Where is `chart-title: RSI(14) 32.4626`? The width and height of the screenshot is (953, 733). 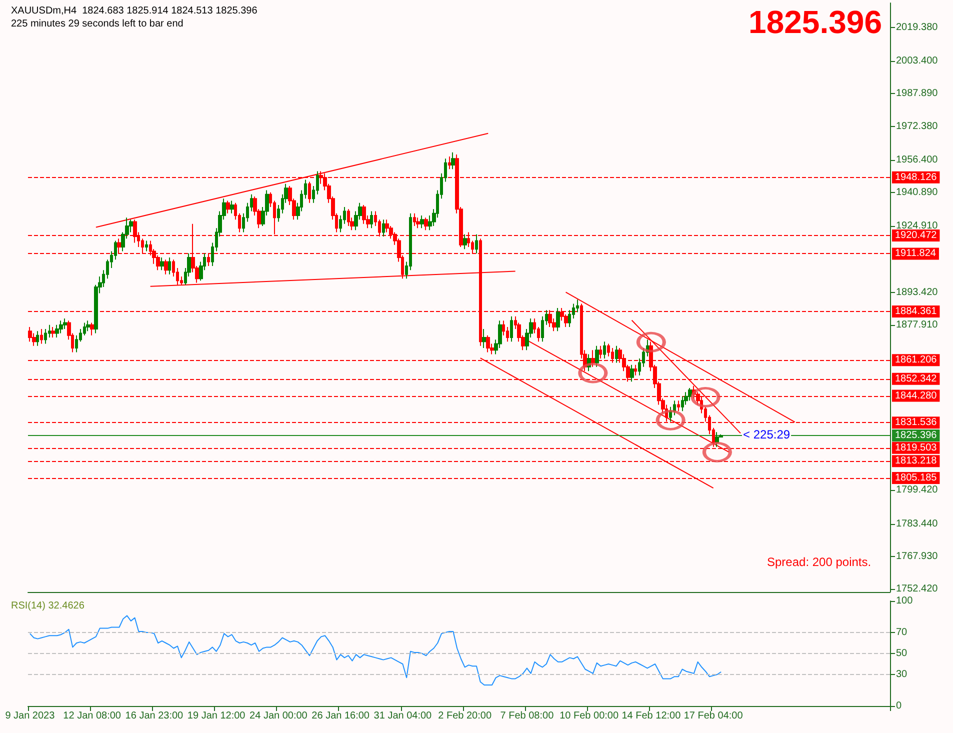 chart-title: RSI(14) 32.4626 is located at coordinates (48, 606).